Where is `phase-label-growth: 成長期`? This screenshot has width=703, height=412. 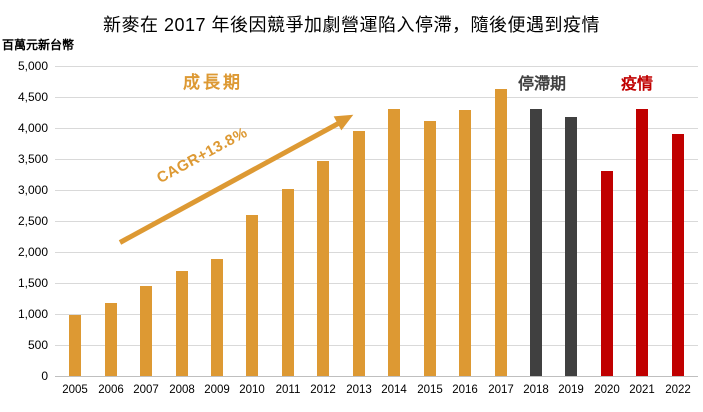 phase-label-growth: 成長期 is located at coordinates (213, 82).